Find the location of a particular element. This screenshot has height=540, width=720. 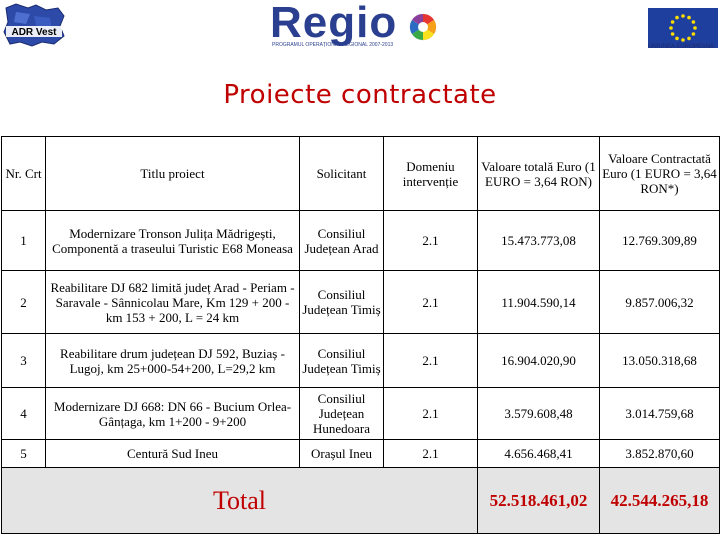

regio-subtitle: PROGRAMUL OPERAȚIONAL REGIONAL 2007-2013 is located at coordinates (333, 45).